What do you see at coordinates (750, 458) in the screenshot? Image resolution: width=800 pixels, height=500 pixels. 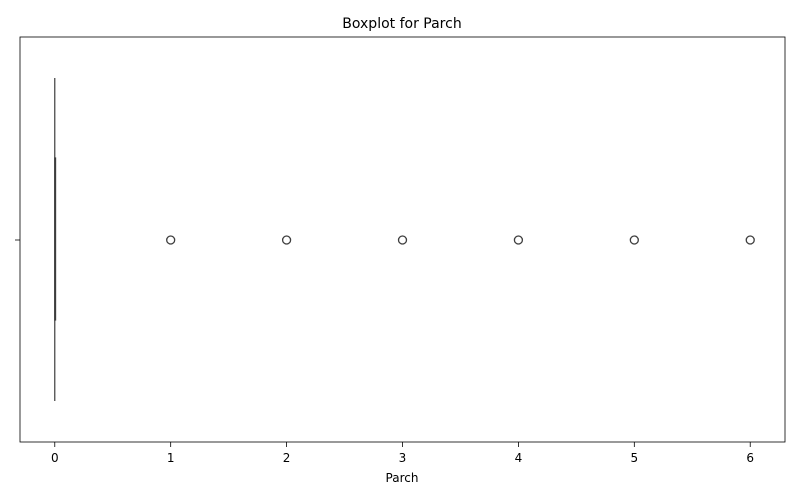 I see `x-tick-label-6: 6` at bounding box center [750, 458].